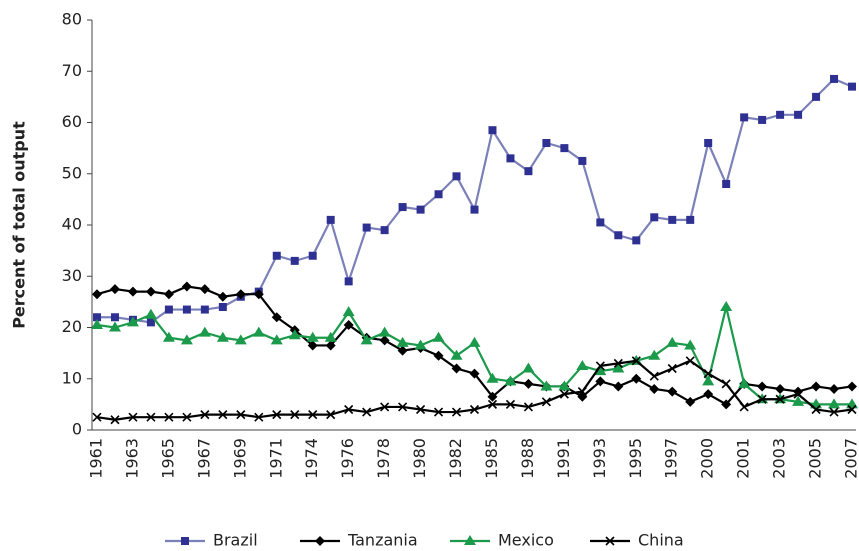  Describe the element at coordinates (707, 458) in the screenshot. I see `x-tick-label: 2000` at that location.